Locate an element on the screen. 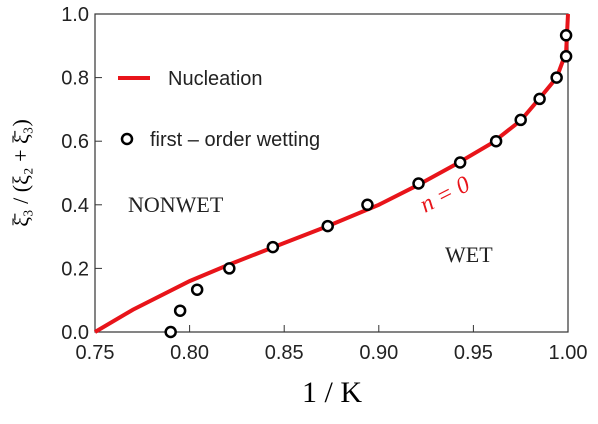 The height and width of the screenshot is (424, 598). curve-label: n = 0 is located at coordinates (445, 194).